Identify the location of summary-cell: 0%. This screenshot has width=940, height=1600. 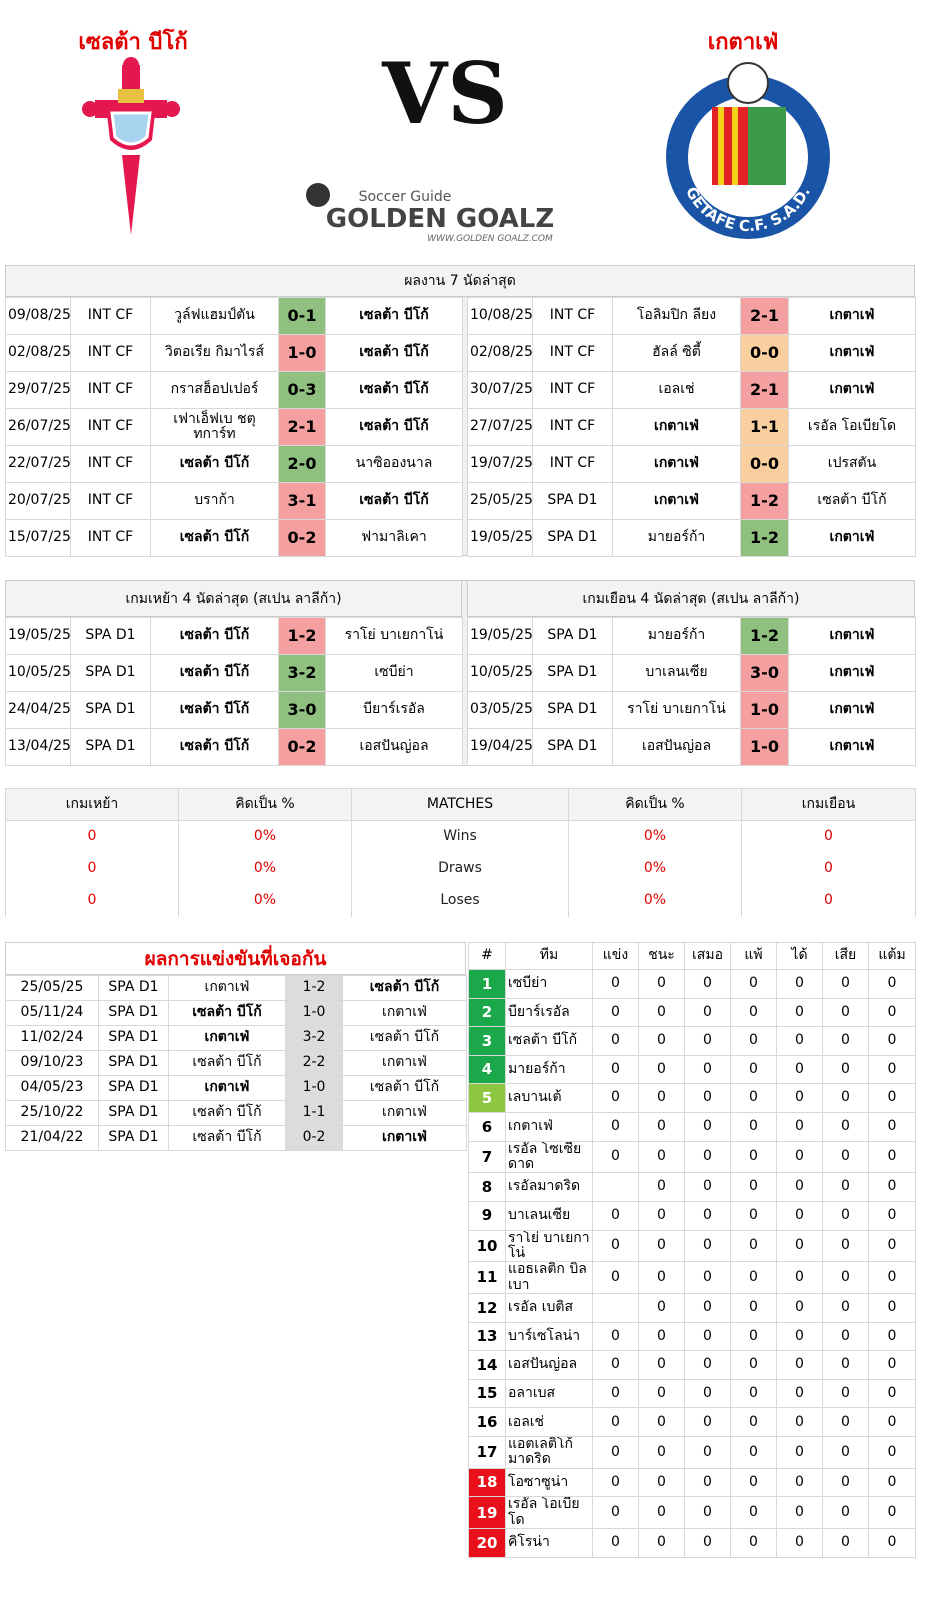
(265, 900).